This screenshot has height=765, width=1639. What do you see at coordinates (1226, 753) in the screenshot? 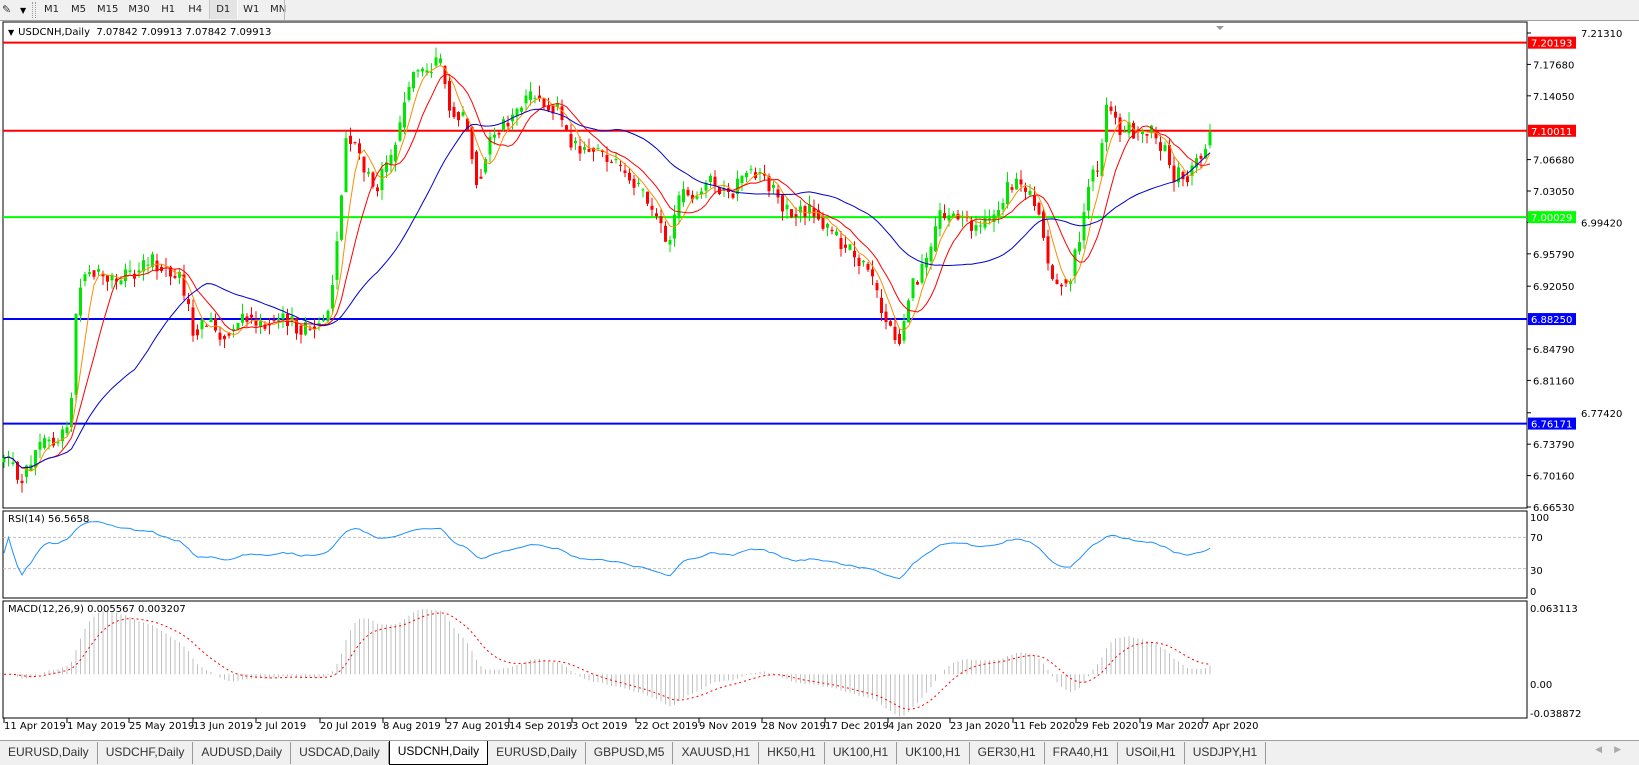
I see `tab-usdjpy-h1: USDJPY,H1` at bounding box center [1226, 753].